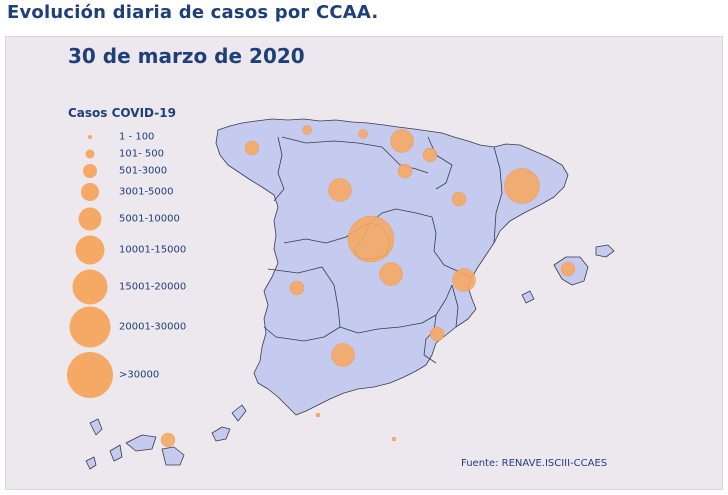 This screenshot has height=495, width=728. I want to click on bubble-regi-n-de-murcia, so click(437, 334).